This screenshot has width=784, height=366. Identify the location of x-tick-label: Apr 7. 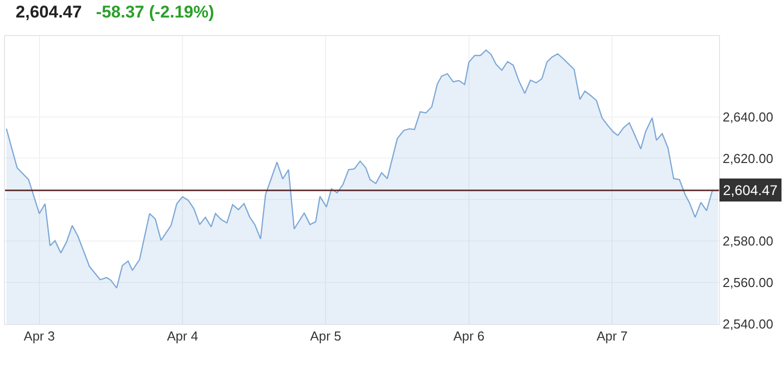
(612, 336).